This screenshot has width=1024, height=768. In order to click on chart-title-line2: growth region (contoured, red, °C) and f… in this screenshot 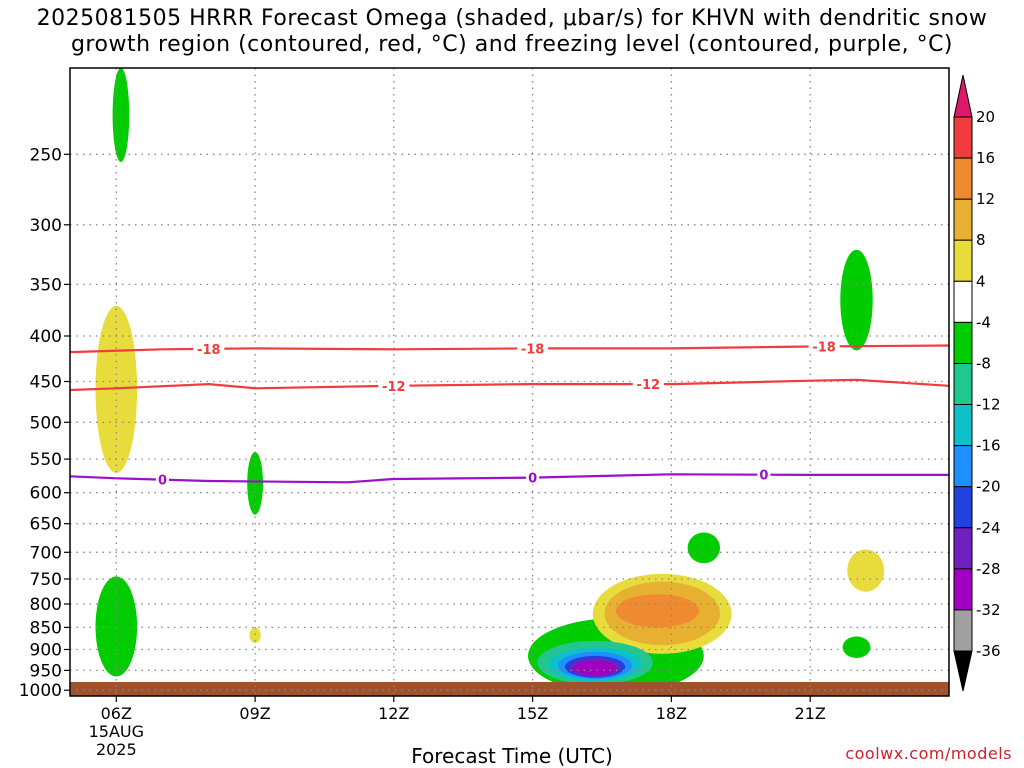, I will do `click(512, 44)`.